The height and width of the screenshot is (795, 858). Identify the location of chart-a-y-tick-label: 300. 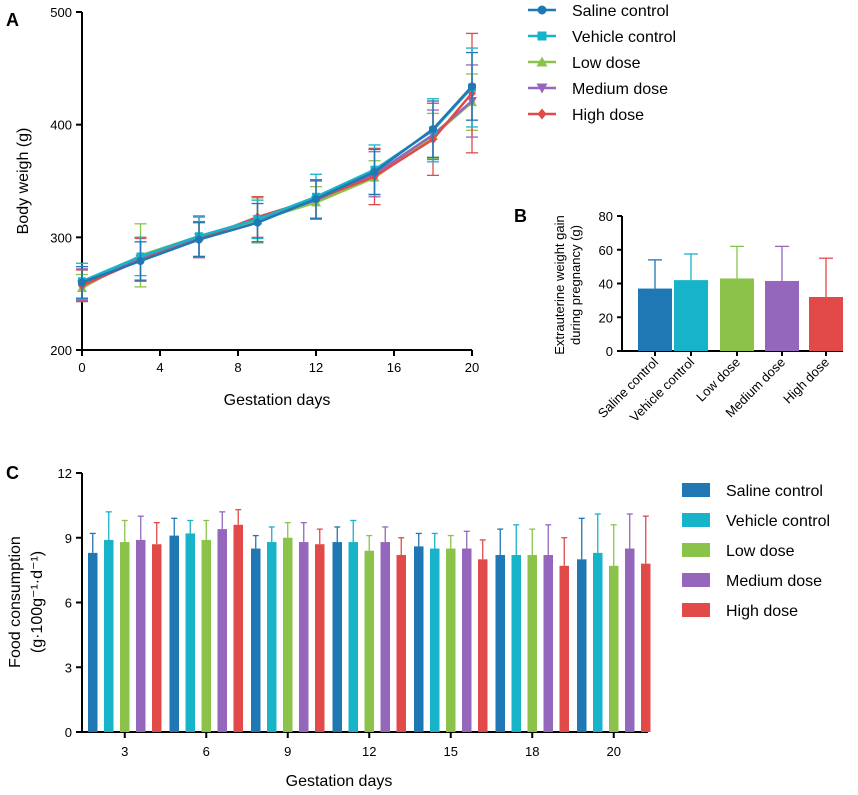
(61, 237).